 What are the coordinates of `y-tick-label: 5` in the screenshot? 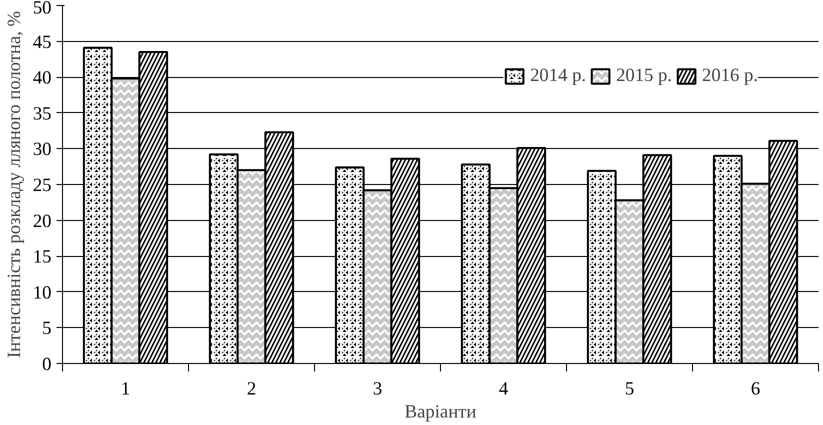 It's located at (47, 329).